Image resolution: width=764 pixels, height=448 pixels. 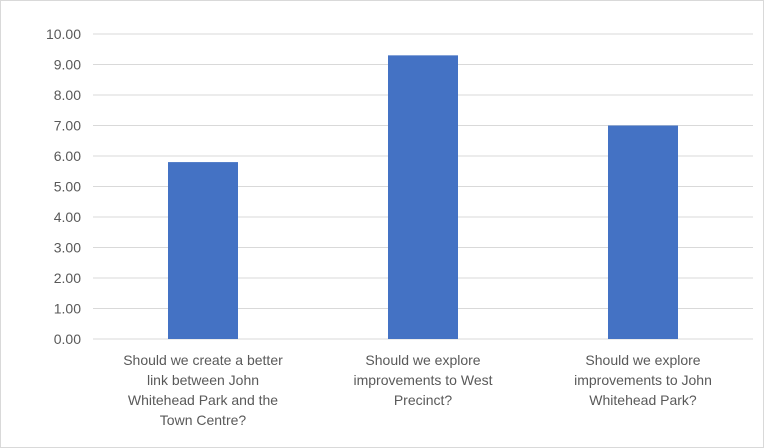 What do you see at coordinates (67, 309) in the screenshot?
I see `y-tick-label: 1.00` at bounding box center [67, 309].